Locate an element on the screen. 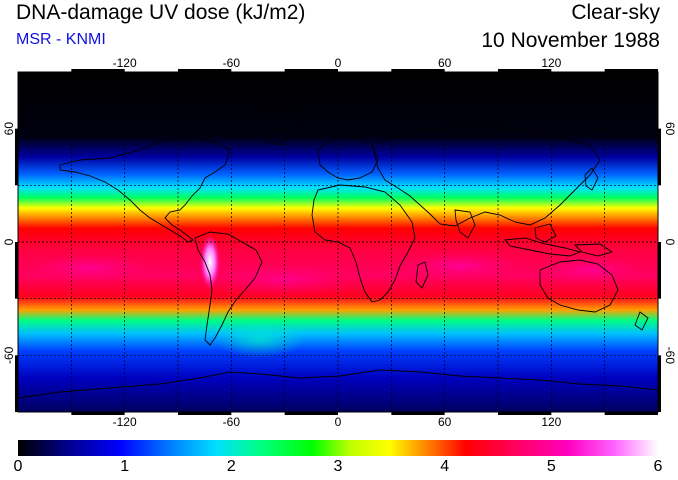  lat-axis-left: 60 0 -60 is located at coordinates (9, 243).